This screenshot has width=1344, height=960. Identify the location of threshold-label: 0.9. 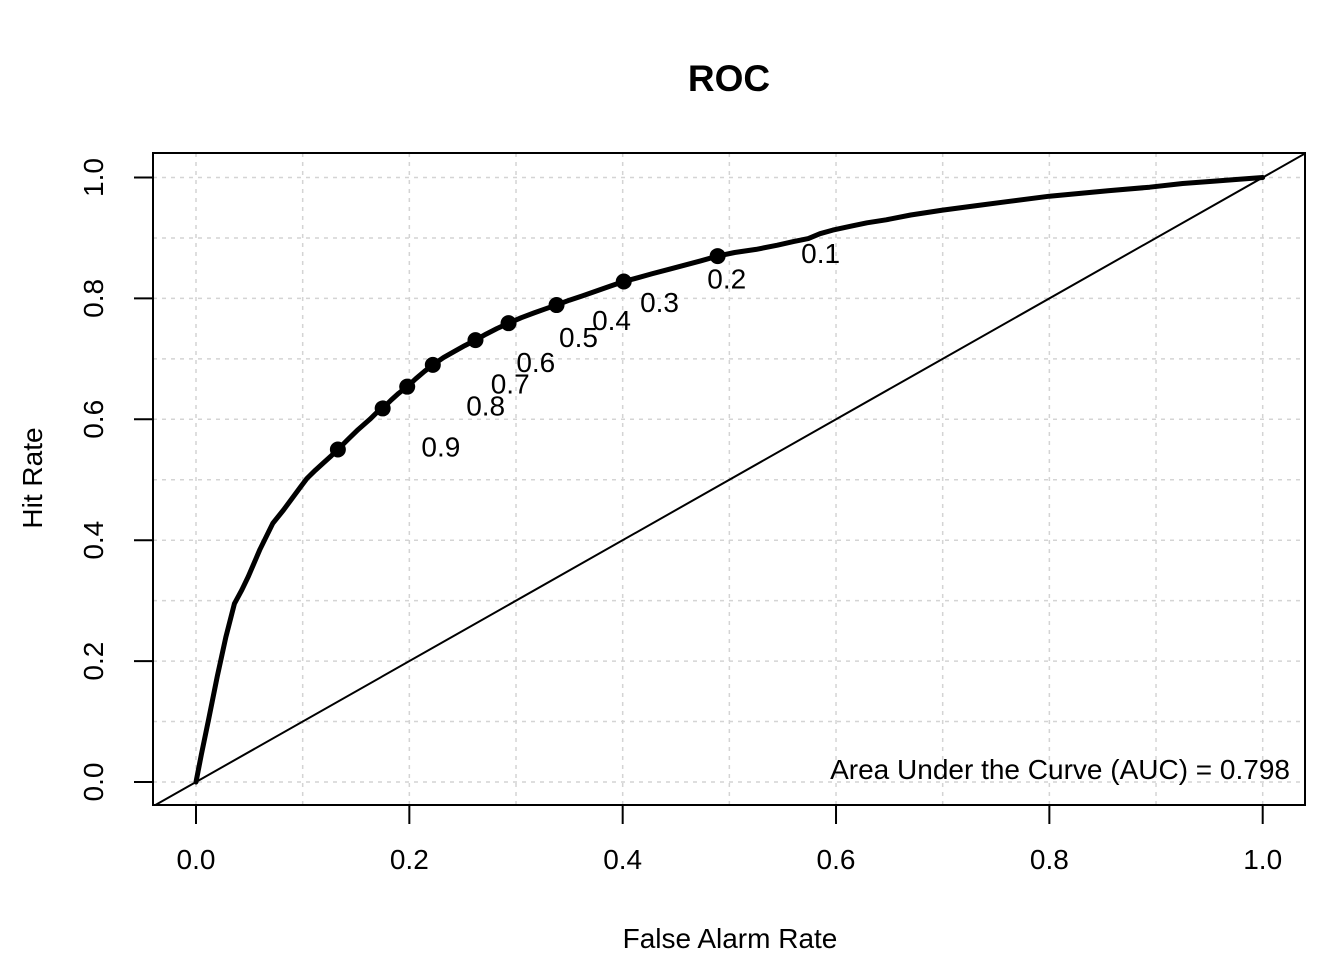
(440, 447).